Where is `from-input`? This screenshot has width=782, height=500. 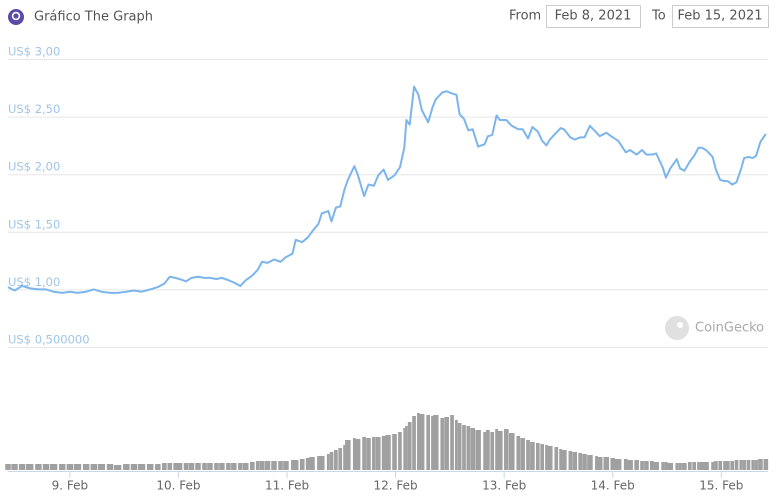 from-input is located at coordinates (593, 16).